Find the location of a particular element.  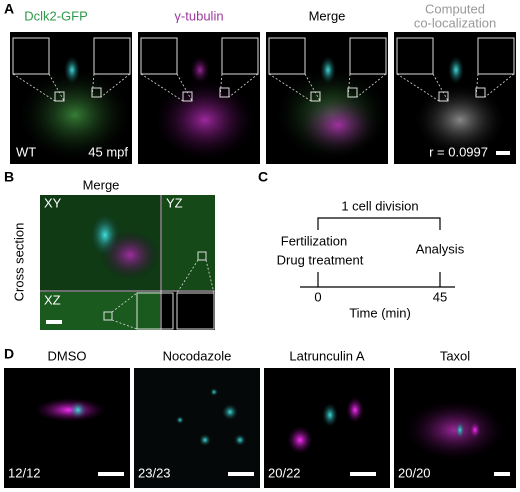

count-label: 12/12 is located at coordinates (24, 472).